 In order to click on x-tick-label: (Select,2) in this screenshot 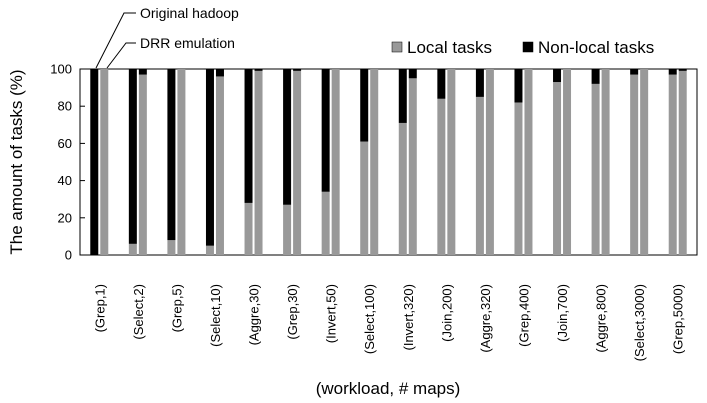, I will do `click(138, 312)`.